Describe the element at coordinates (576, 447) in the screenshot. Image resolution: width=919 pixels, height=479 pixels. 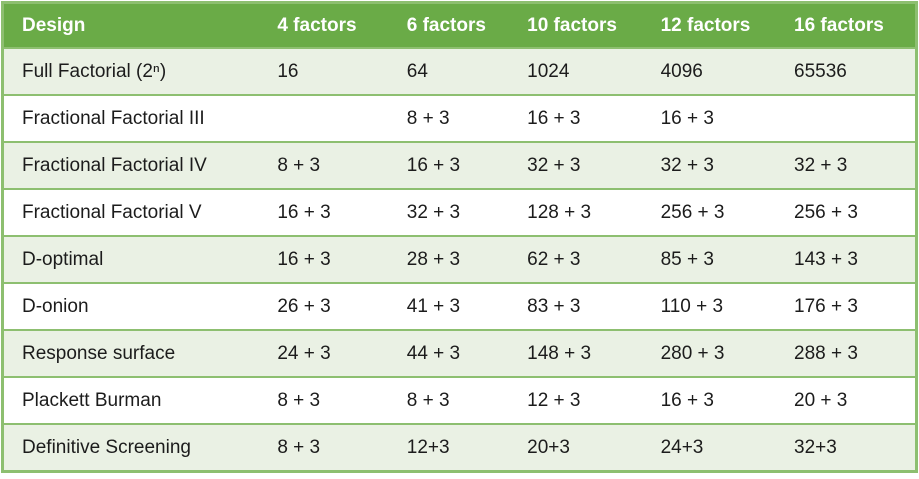
I see `runs-value-cell: 20+3` at that location.